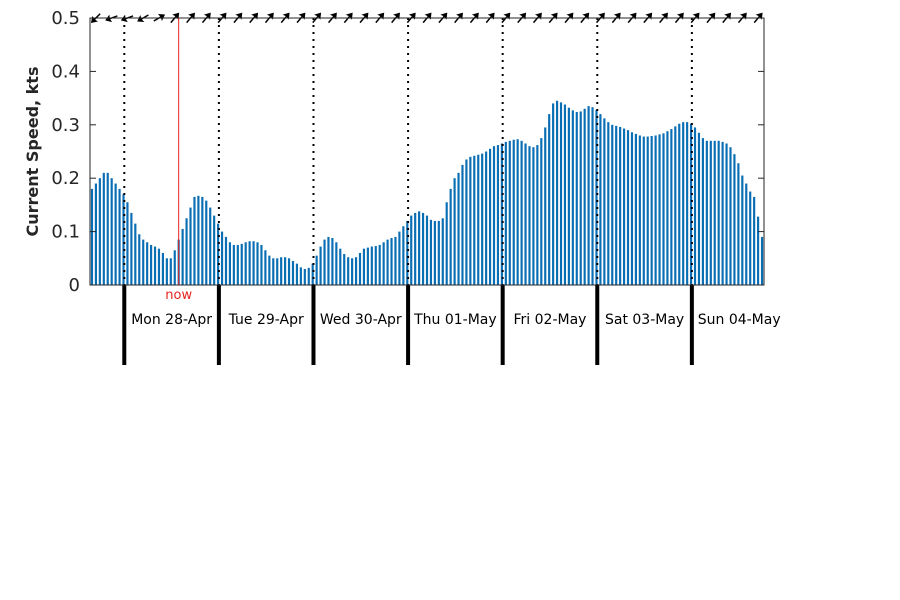 The width and height of the screenshot is (900, 600). Describe the element at coordinates (74, 285) in the screenshot. I see `y-tick-label: 0` at that location.